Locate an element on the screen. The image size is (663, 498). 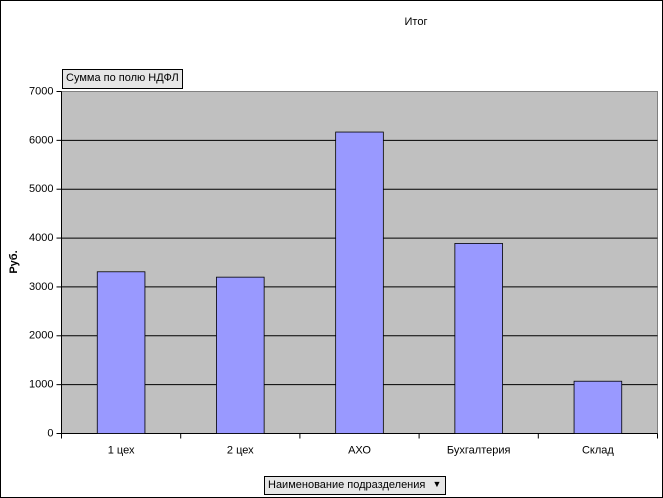
y-tick-label: 1000 is located at coordinates (41, 385).